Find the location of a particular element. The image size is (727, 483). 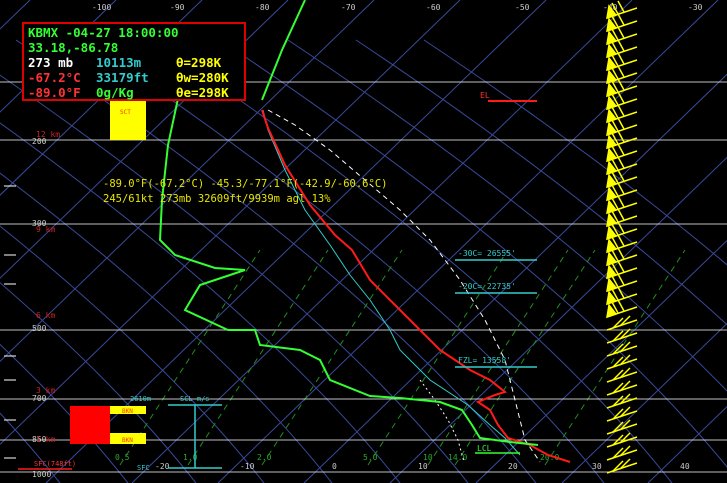

pressure-readout: 273 mb is located at coordinates (51, 62).